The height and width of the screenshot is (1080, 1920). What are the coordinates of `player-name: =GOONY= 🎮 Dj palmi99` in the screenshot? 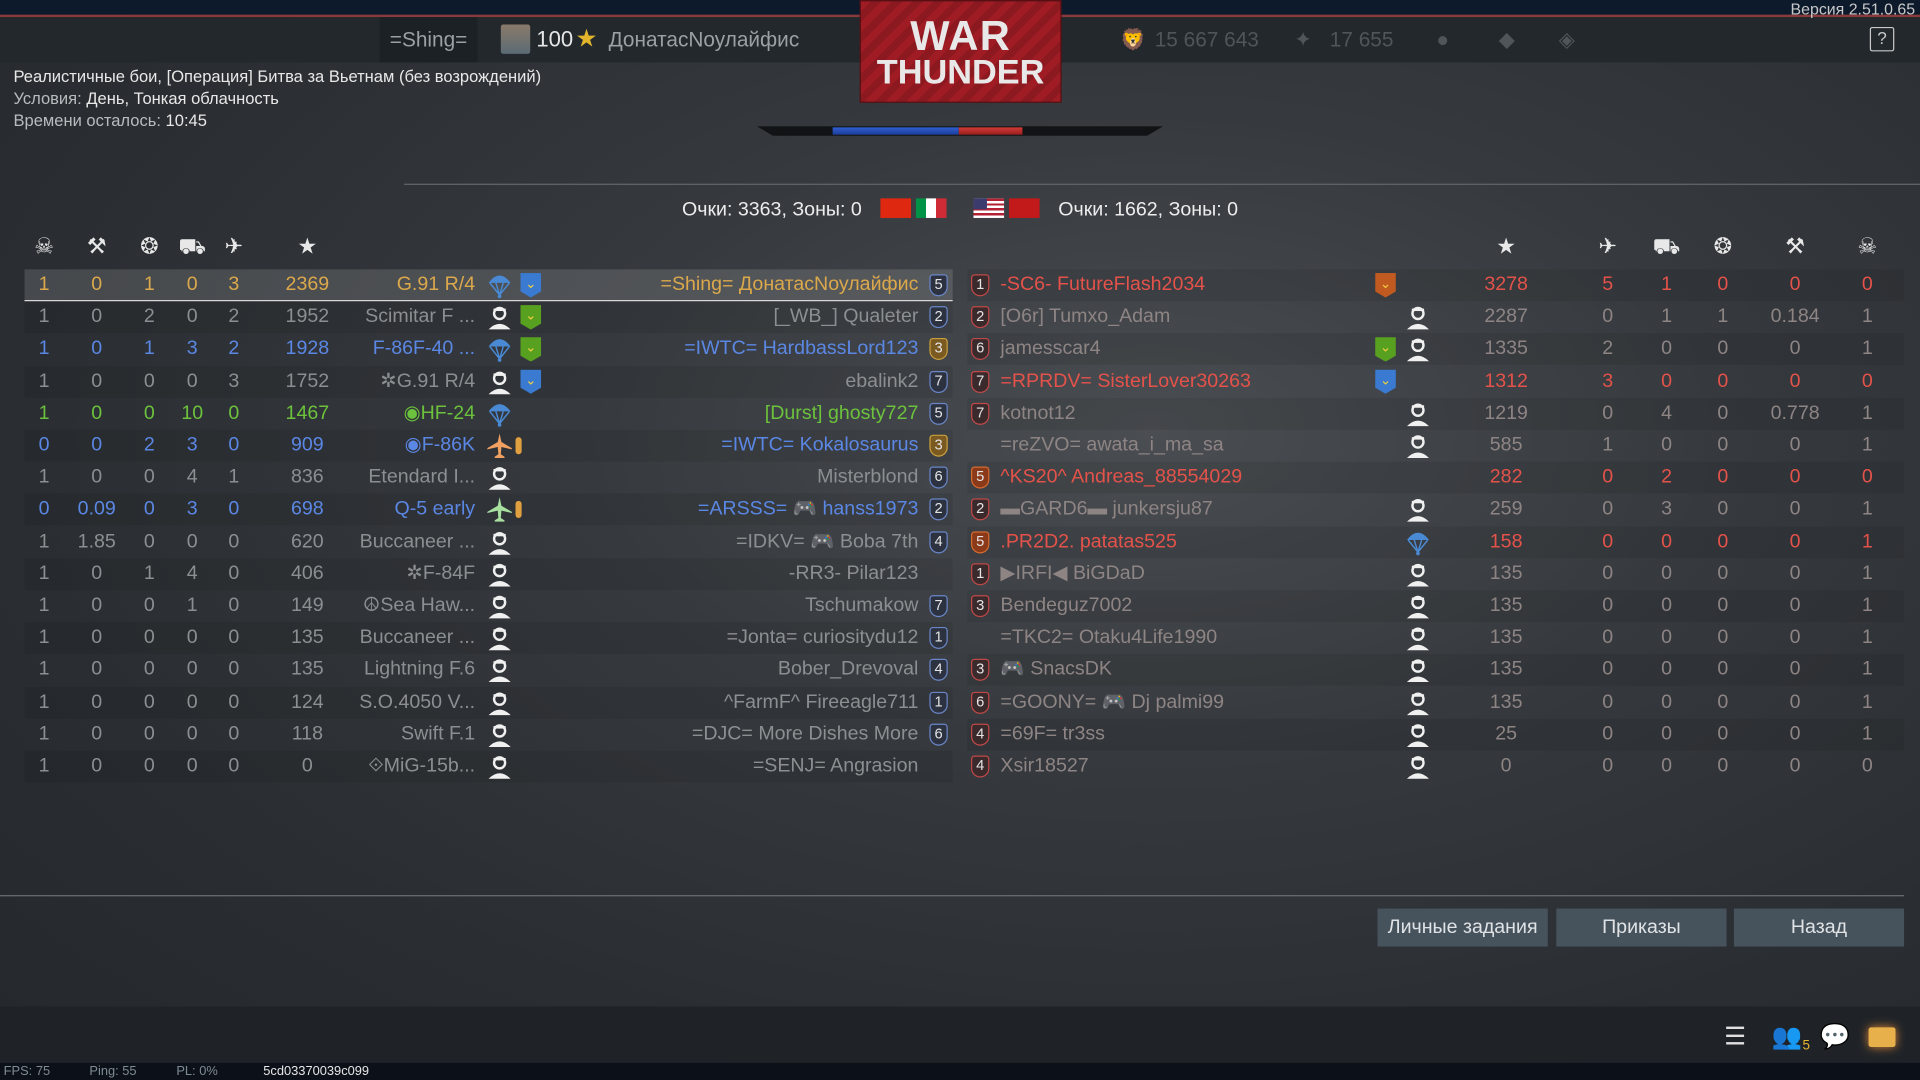 It's located at (1112, 702).